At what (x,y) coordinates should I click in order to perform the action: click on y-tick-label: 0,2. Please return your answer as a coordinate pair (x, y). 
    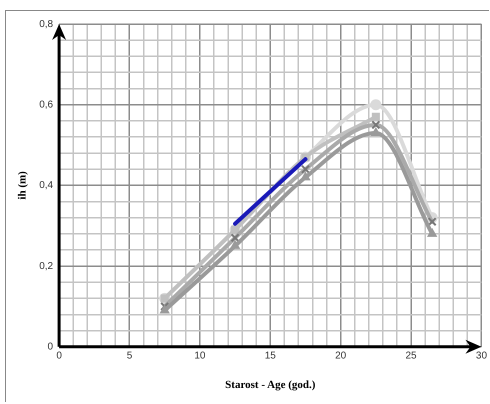
    Looking at the image, I should click on (46, 266).